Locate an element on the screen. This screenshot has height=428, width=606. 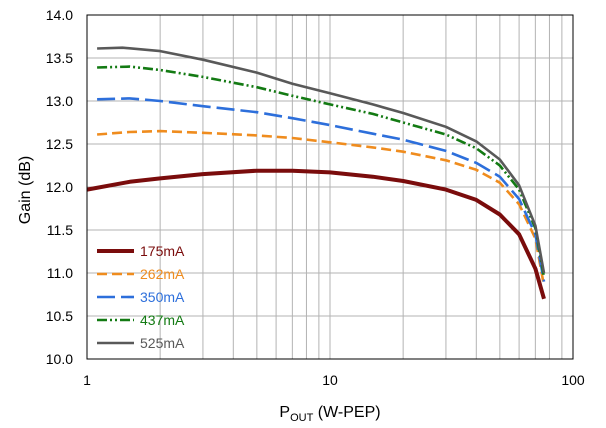
y-tick-label: 12.5 is located at coordinates (59, 144).